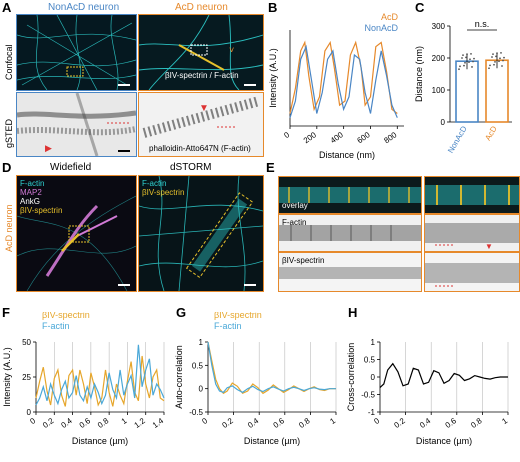  What do you see at coordinates (347, 155) in the screenshot?
I see `x-axis-label: Distance (nm)` at bounding box center [347, 155].